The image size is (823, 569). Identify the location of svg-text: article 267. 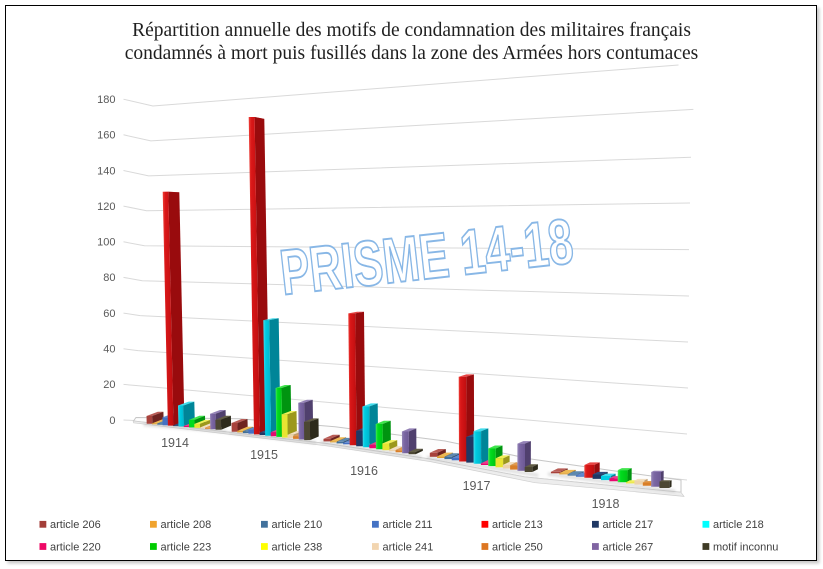
(628, 547).